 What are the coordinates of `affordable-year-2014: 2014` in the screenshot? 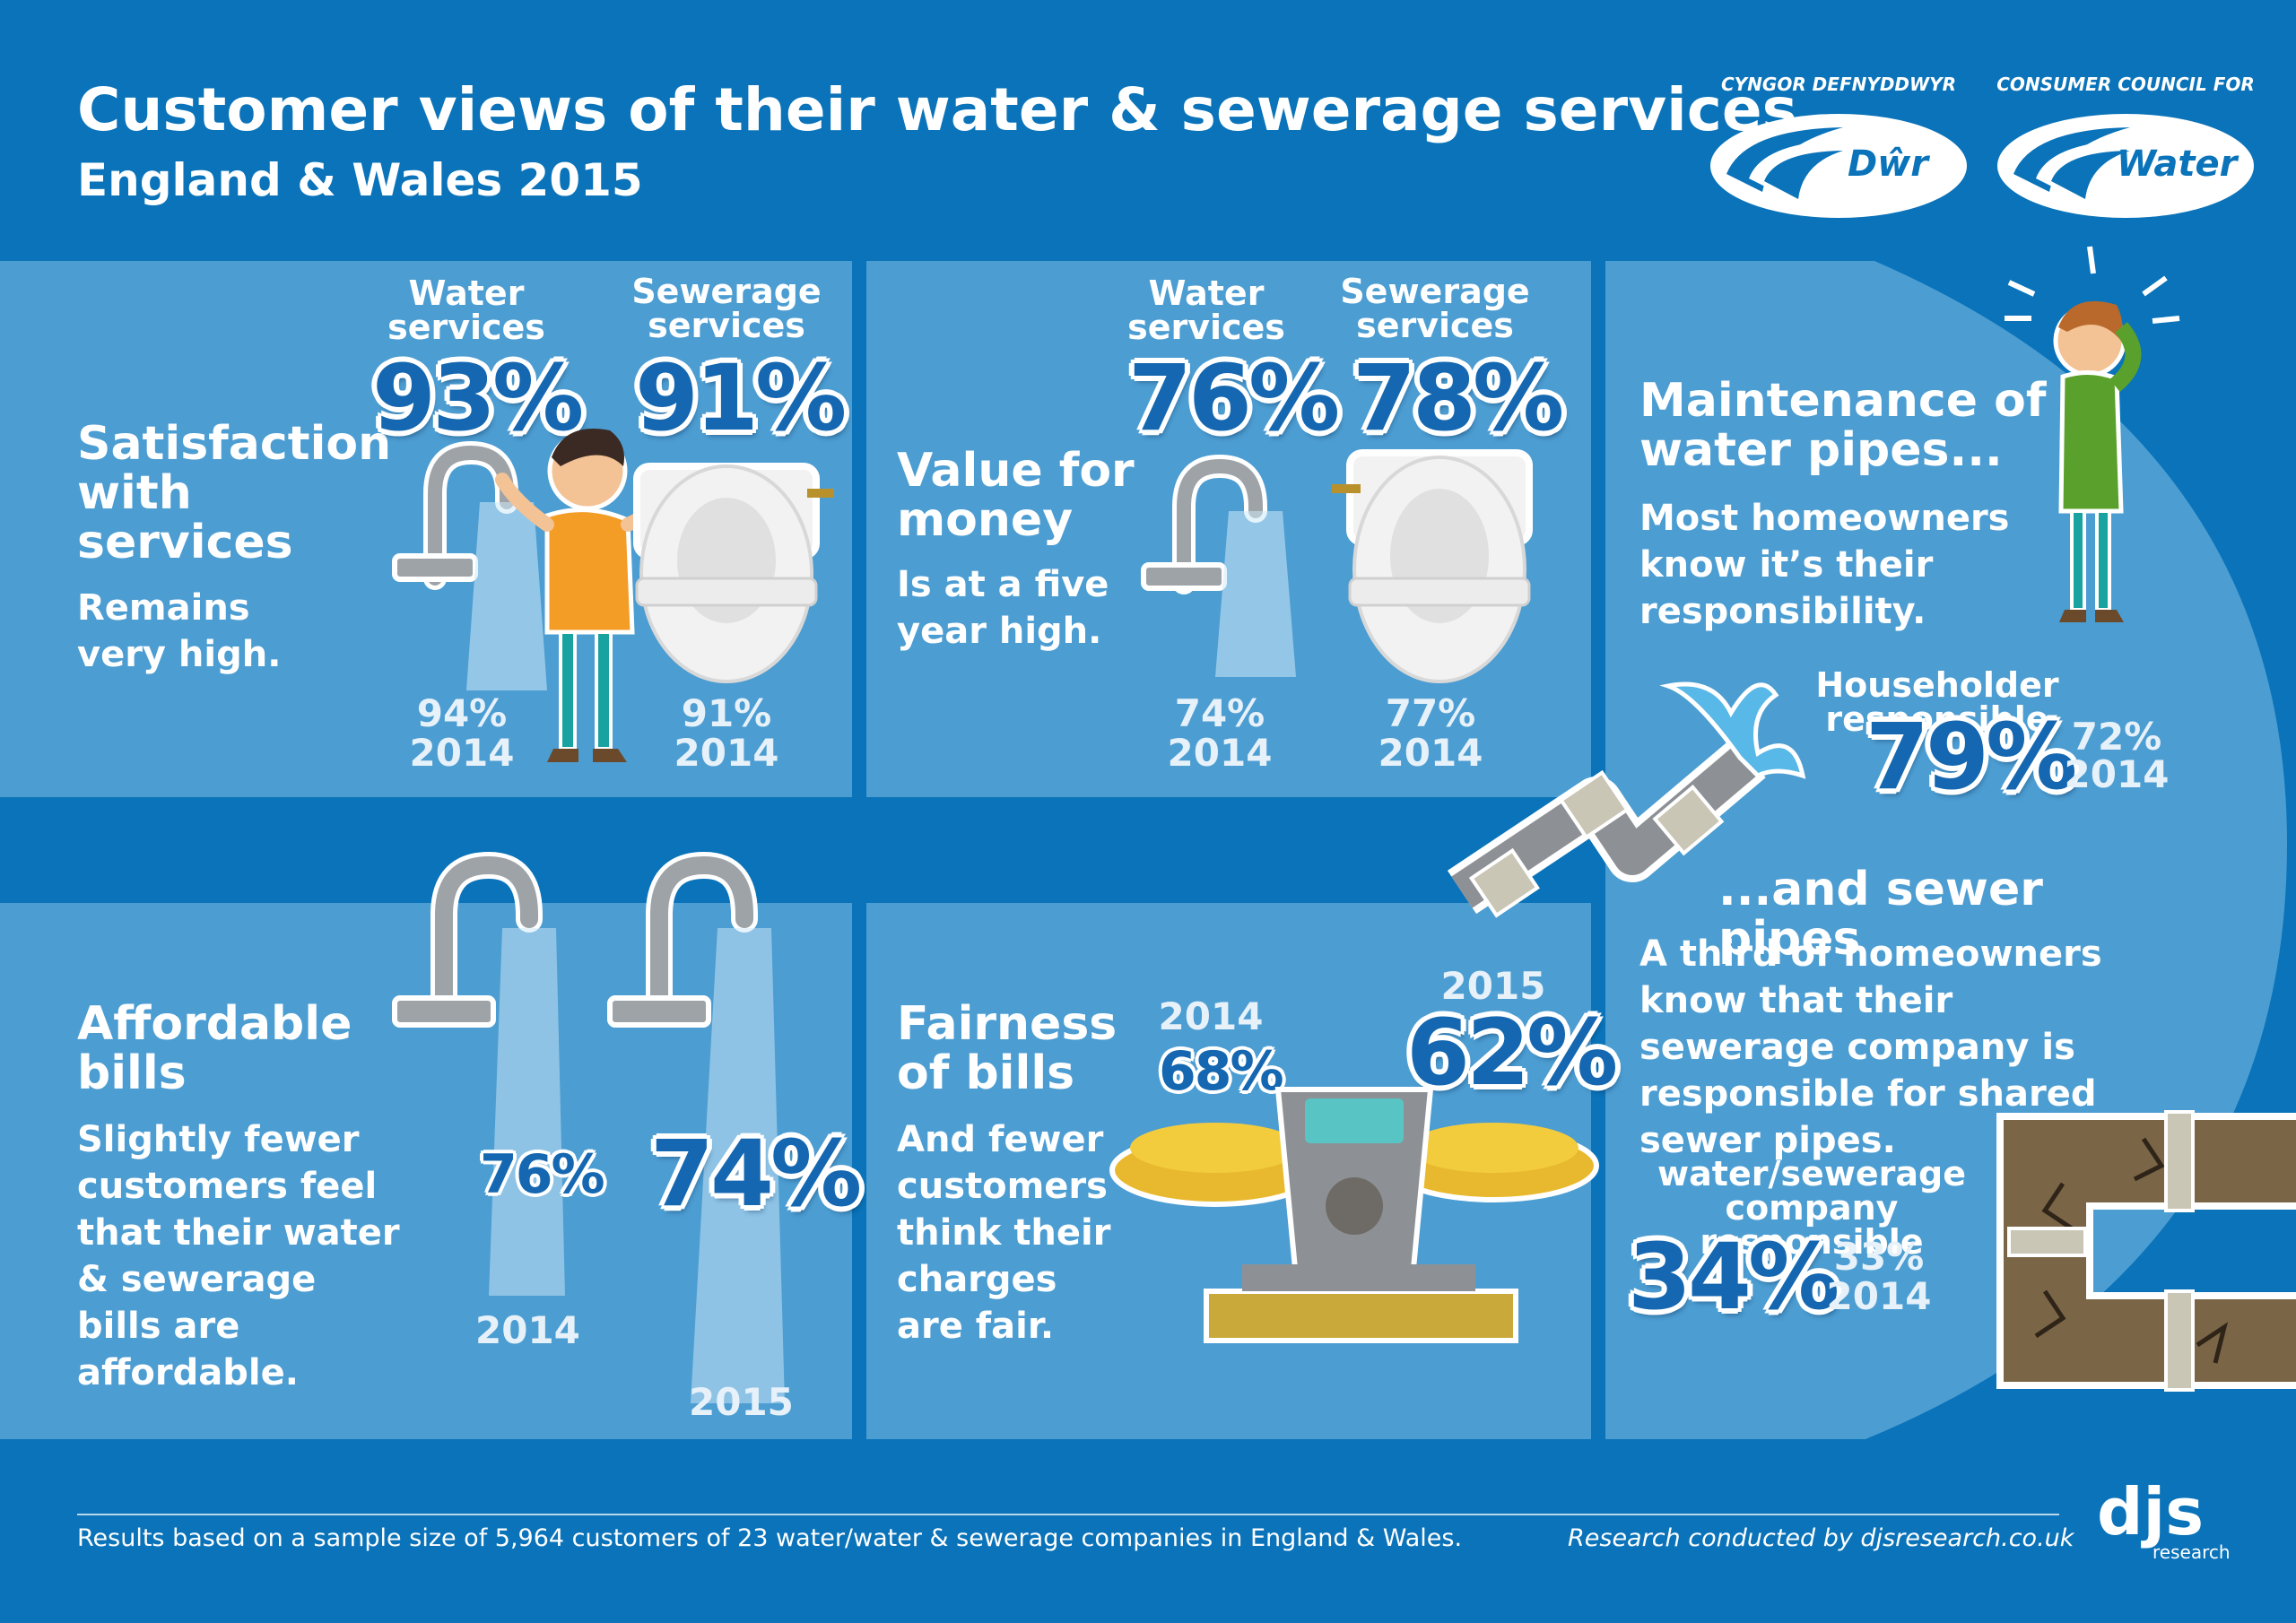 It's located at (527, 1330).